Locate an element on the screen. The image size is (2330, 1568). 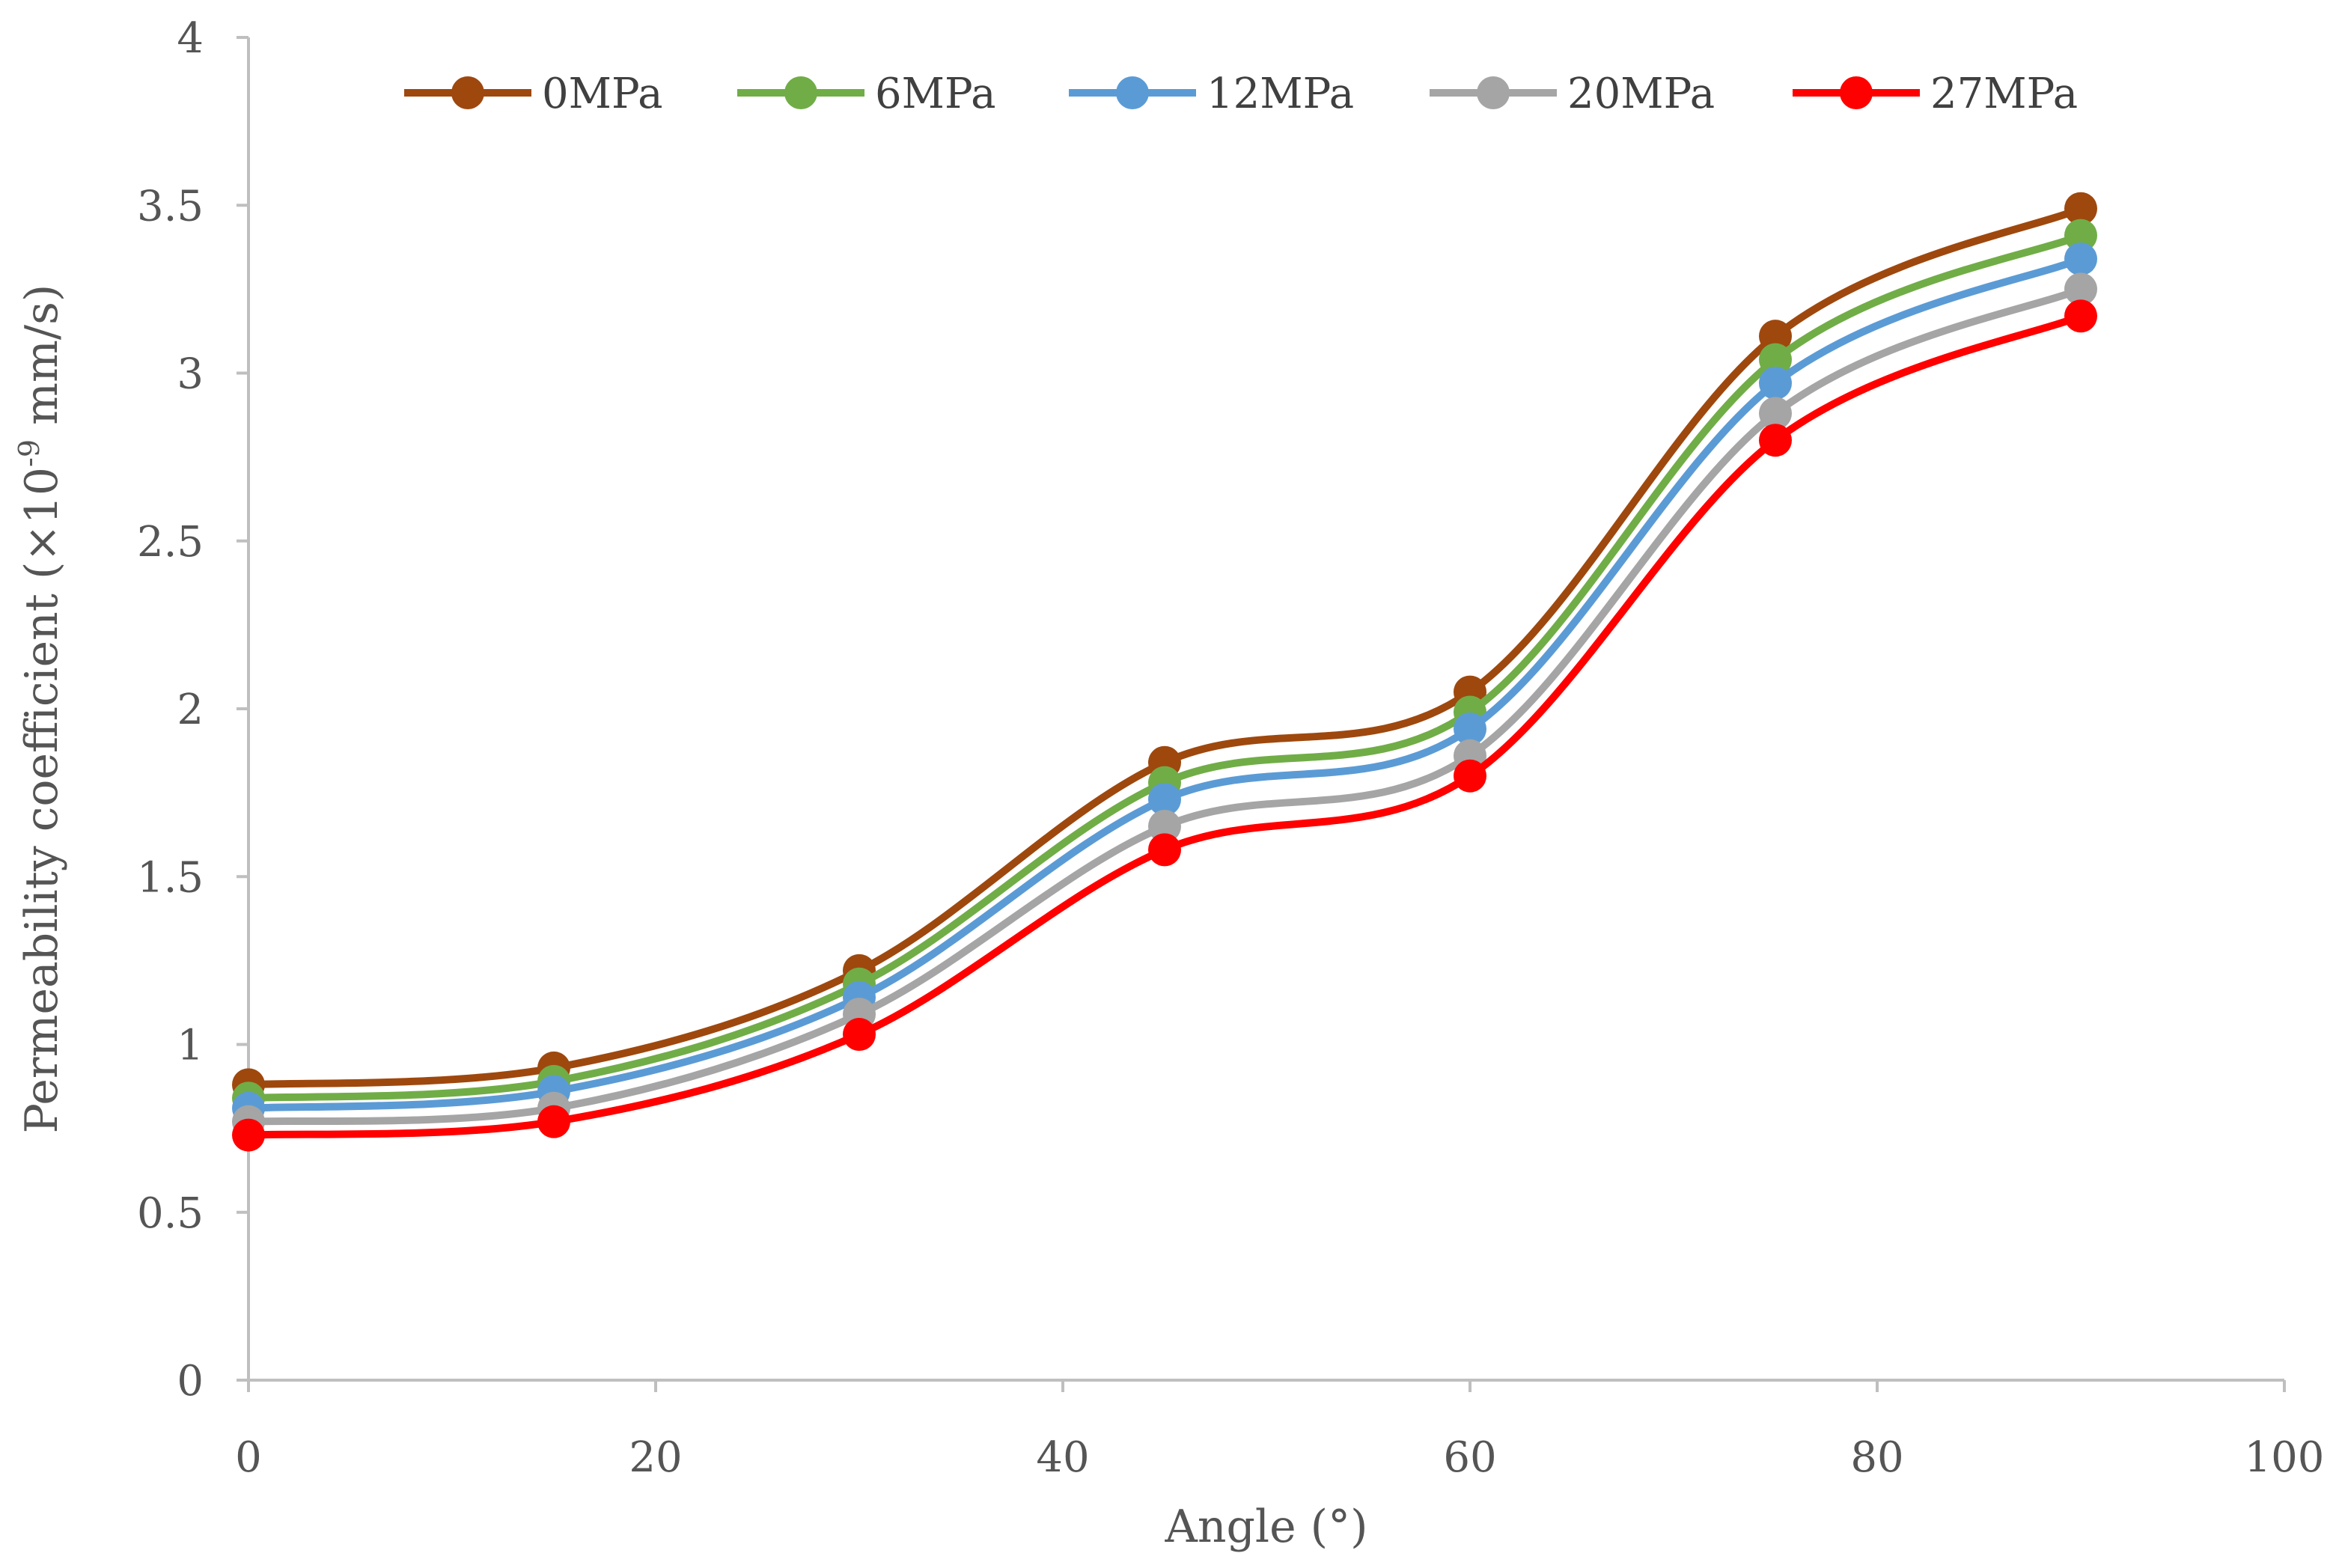
legend: 0MPa 6MPa 12MPa 20MPa 27MPa is located at coordinates (1241, 94).